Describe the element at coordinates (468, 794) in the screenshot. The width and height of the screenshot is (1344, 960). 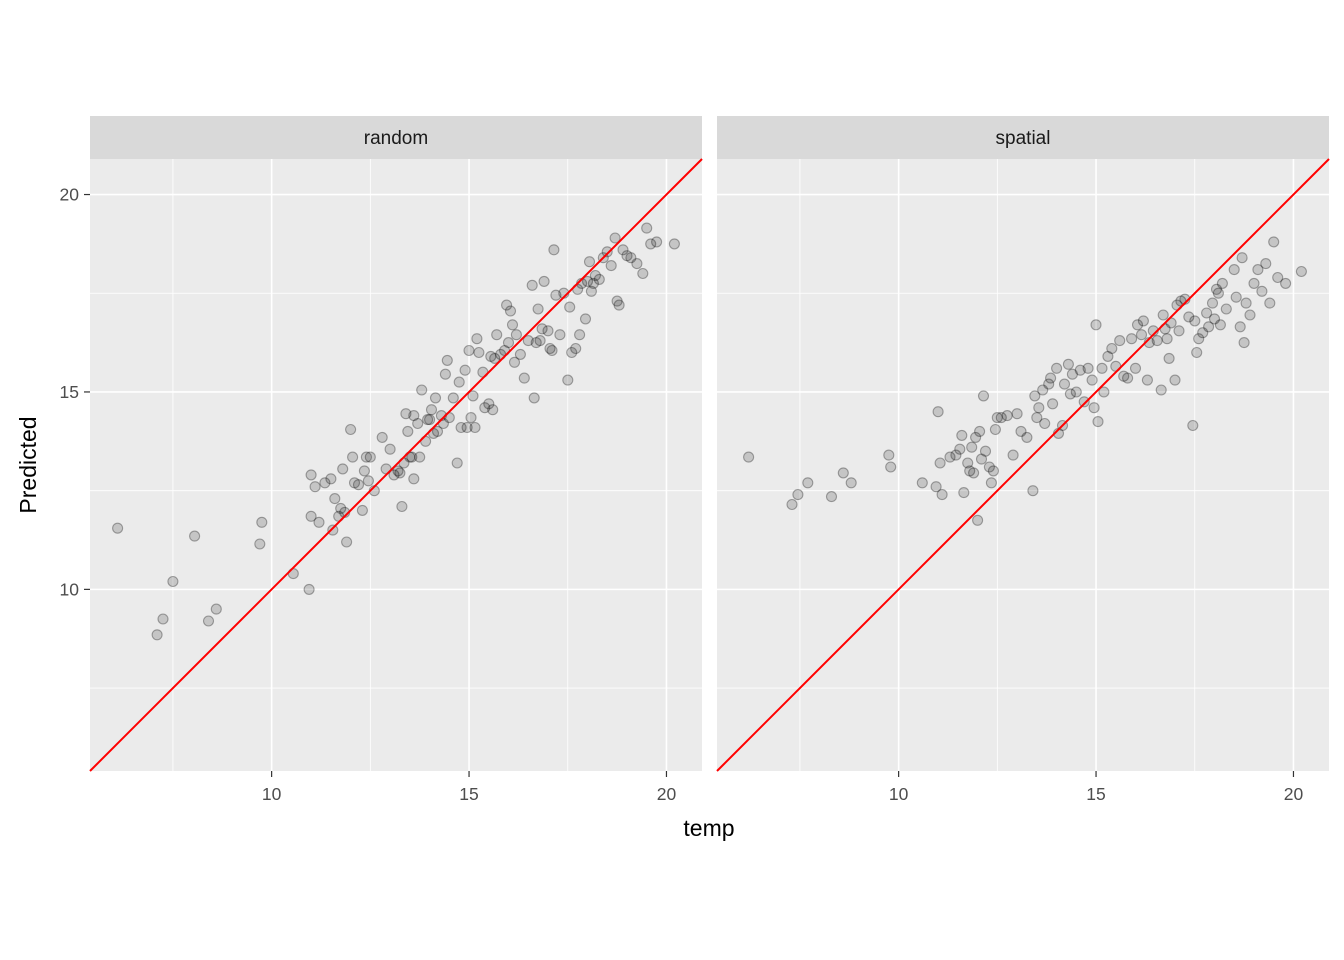
I see `x-tick-label: 15` at that location.